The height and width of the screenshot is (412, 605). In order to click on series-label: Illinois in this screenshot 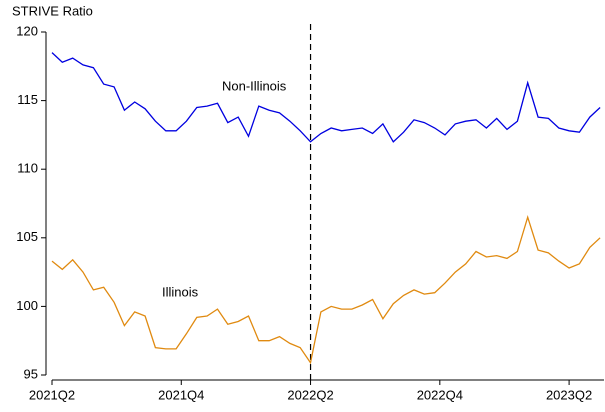, I will do `click(180, 291)`.